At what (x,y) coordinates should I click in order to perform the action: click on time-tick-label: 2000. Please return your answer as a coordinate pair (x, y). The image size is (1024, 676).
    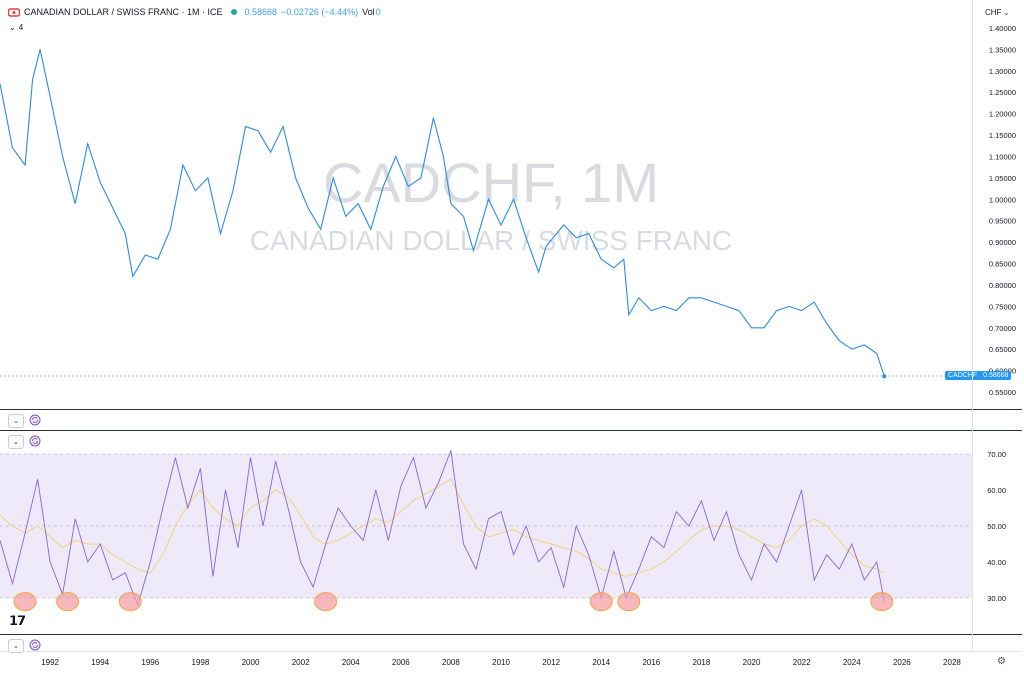
    Looking at the image, I should click on (251, 662).